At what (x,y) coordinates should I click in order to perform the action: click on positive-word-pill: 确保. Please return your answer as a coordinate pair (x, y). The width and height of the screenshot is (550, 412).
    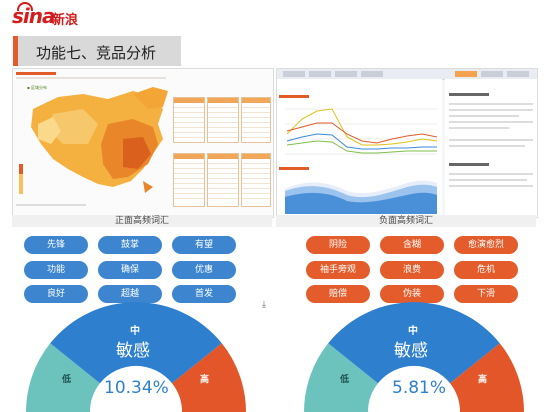
    Looking at the image, I should click on (130, 270).